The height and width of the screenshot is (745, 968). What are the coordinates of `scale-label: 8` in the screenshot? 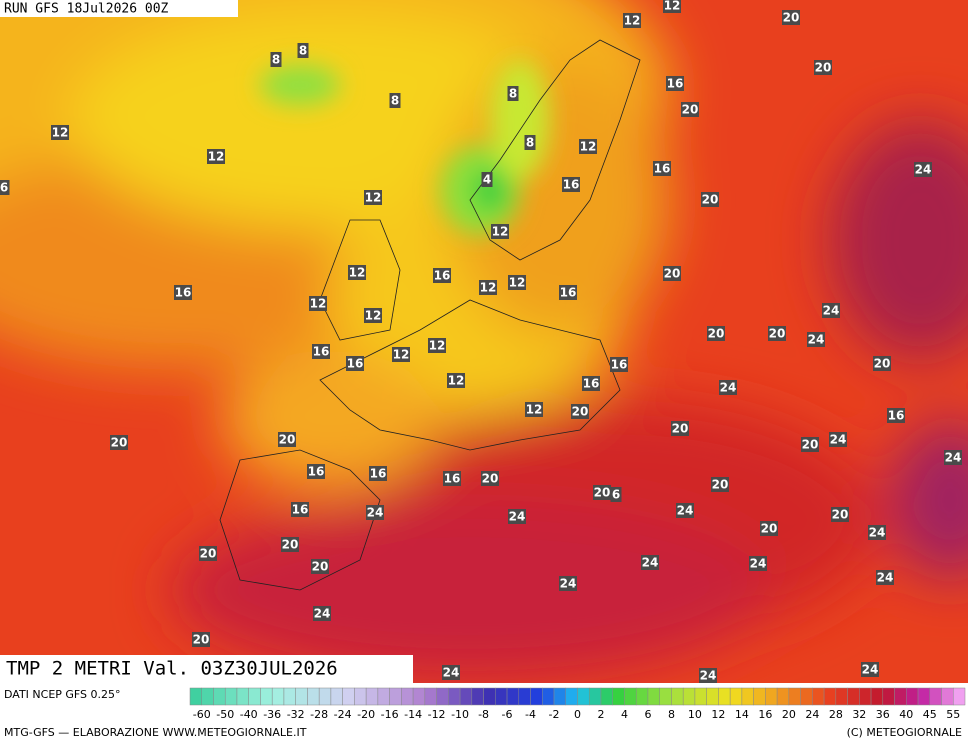 It's located at (671, 714).